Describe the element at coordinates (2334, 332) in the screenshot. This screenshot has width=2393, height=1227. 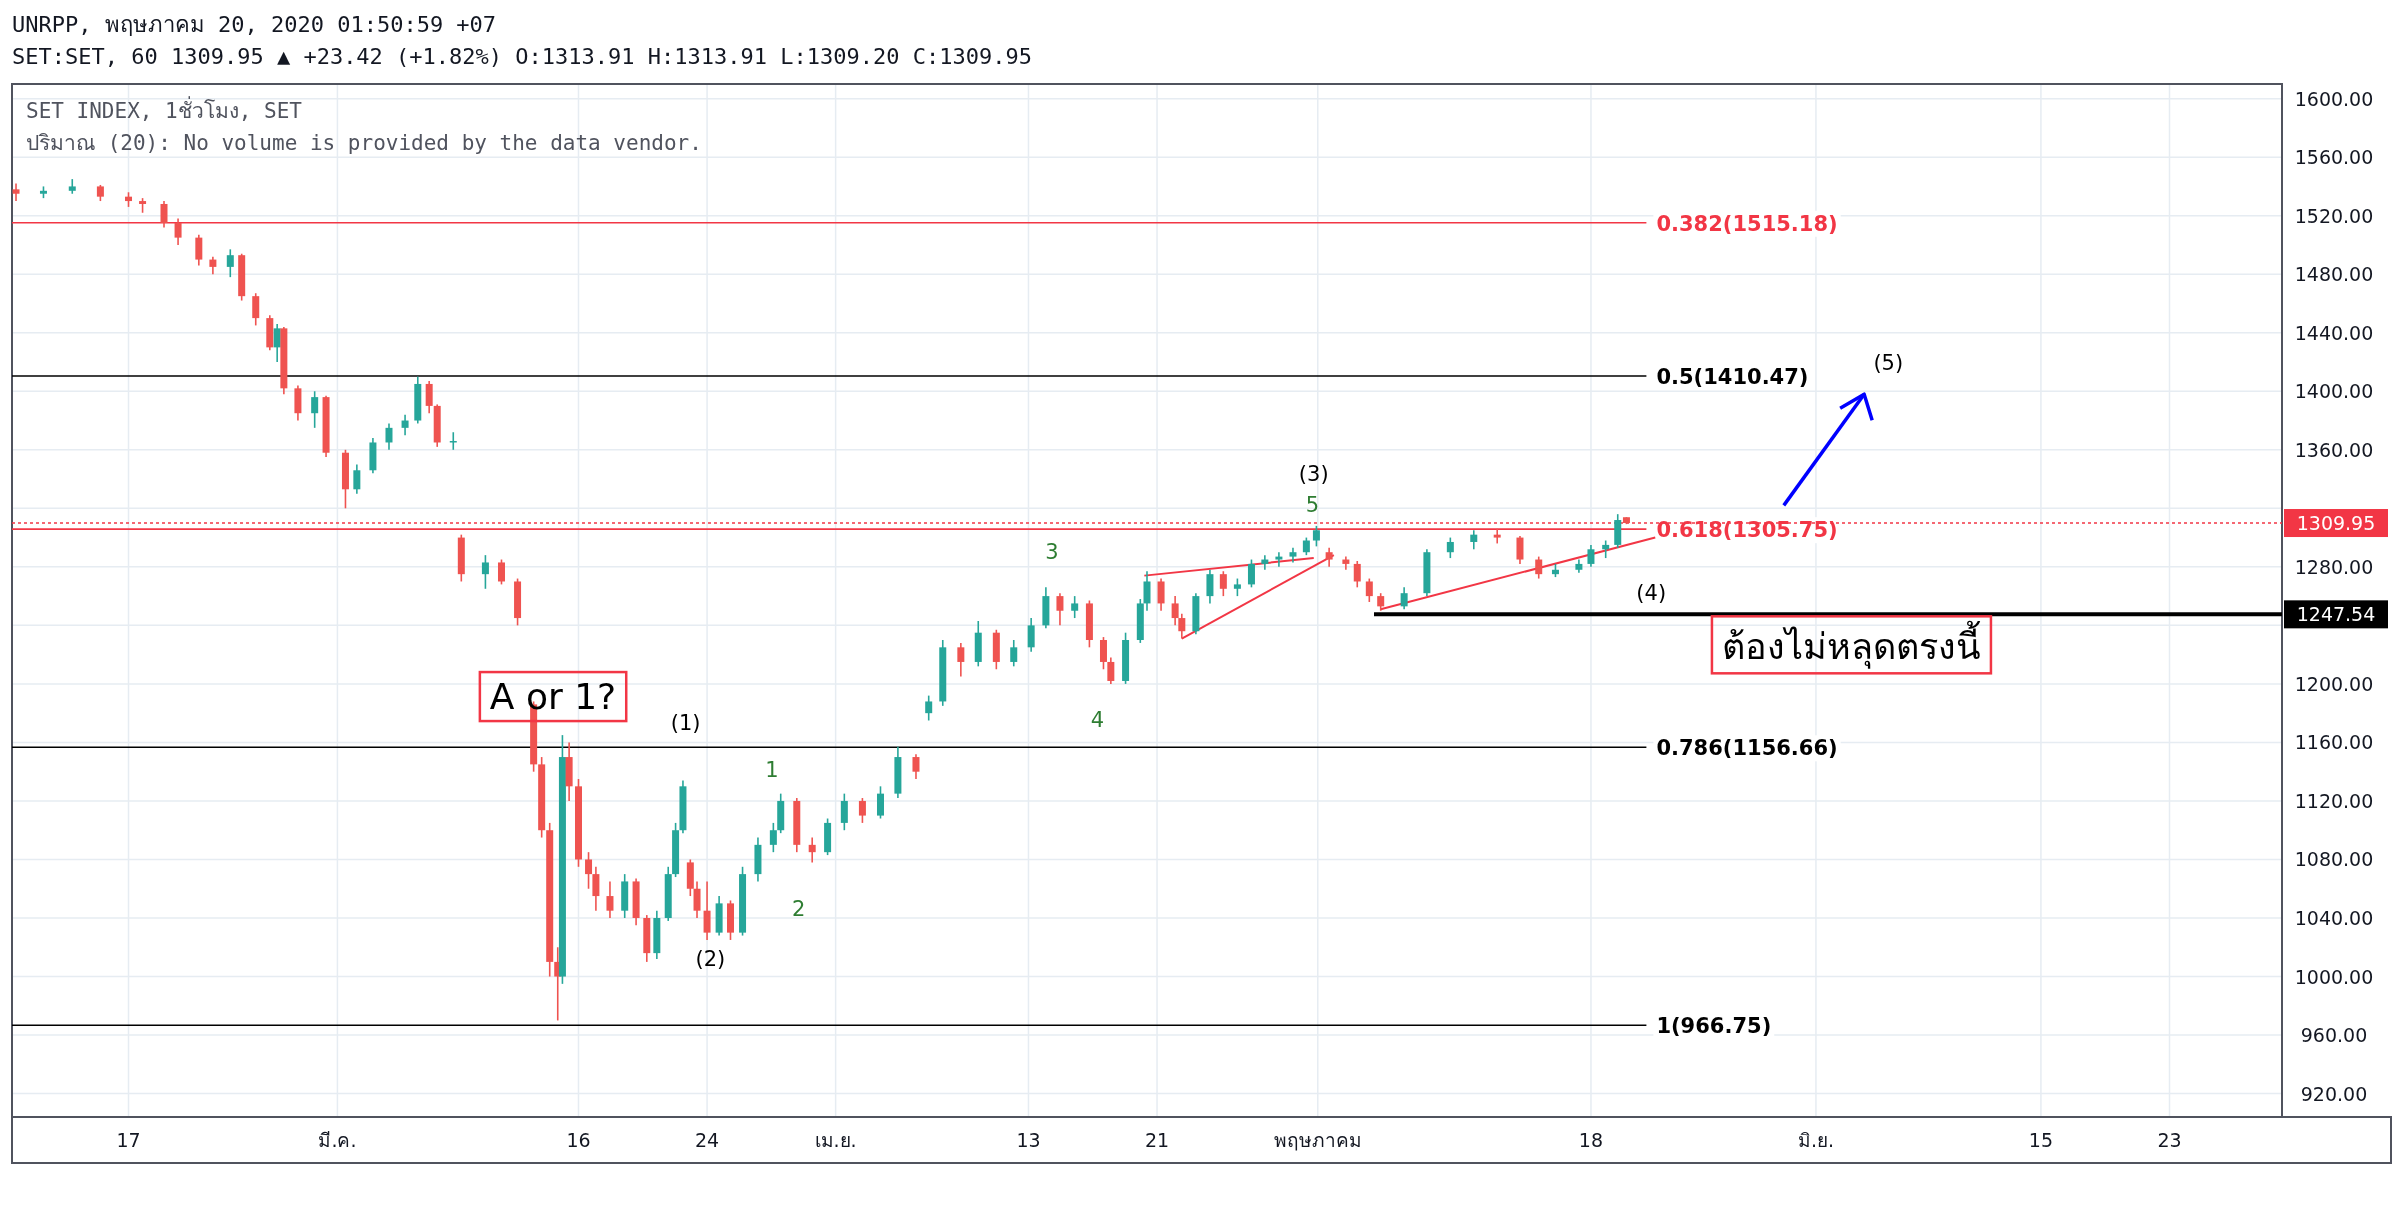
I see `y-tick-label: 1440.00` at that location.